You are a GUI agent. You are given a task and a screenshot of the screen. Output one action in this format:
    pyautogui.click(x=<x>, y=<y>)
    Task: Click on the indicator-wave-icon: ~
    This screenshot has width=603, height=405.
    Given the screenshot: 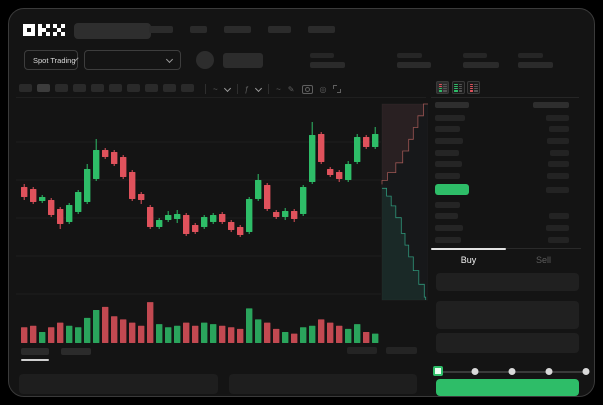 What is the action you would take?
    pyautogui.click(x=215, y=89)
    